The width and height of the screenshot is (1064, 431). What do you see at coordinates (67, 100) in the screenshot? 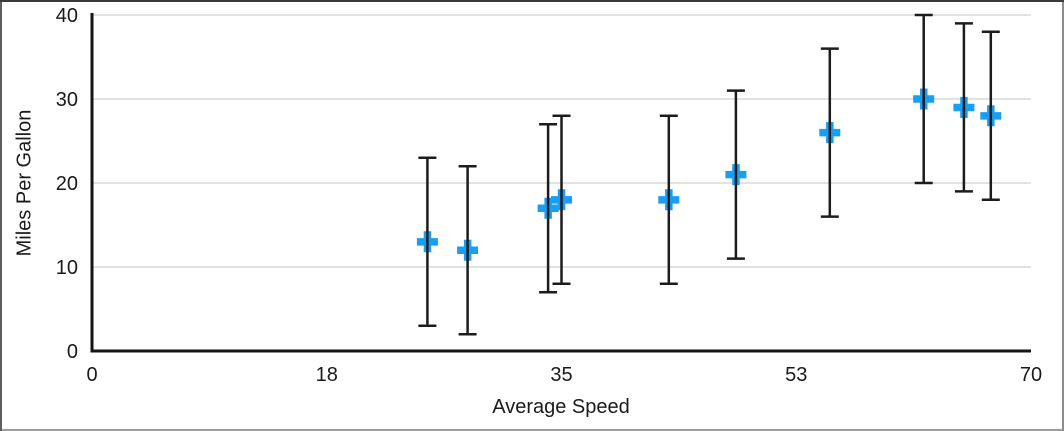
I see `y-tick-label: 30` at bounding box center [67, 100].